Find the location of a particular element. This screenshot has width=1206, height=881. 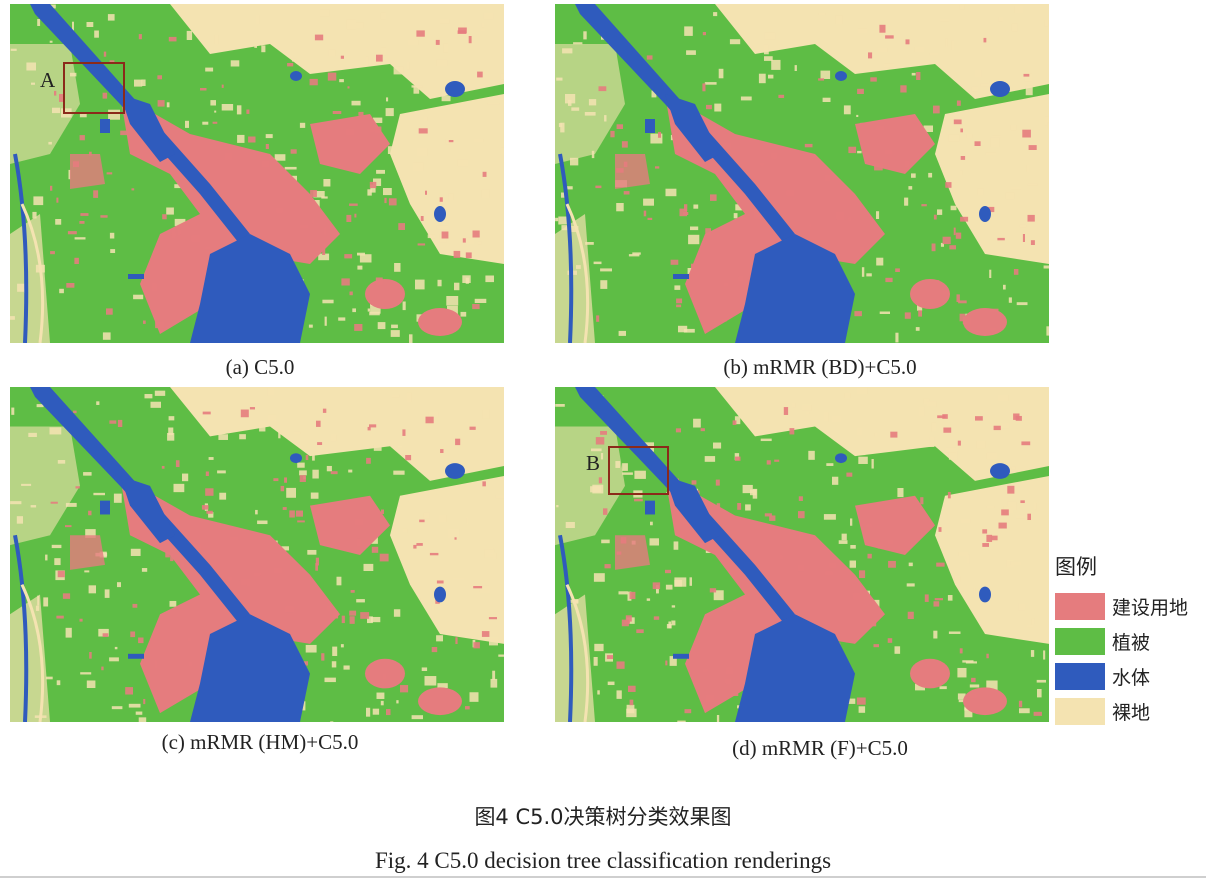

marker-label-b: B is located at coordinates (593, 463).